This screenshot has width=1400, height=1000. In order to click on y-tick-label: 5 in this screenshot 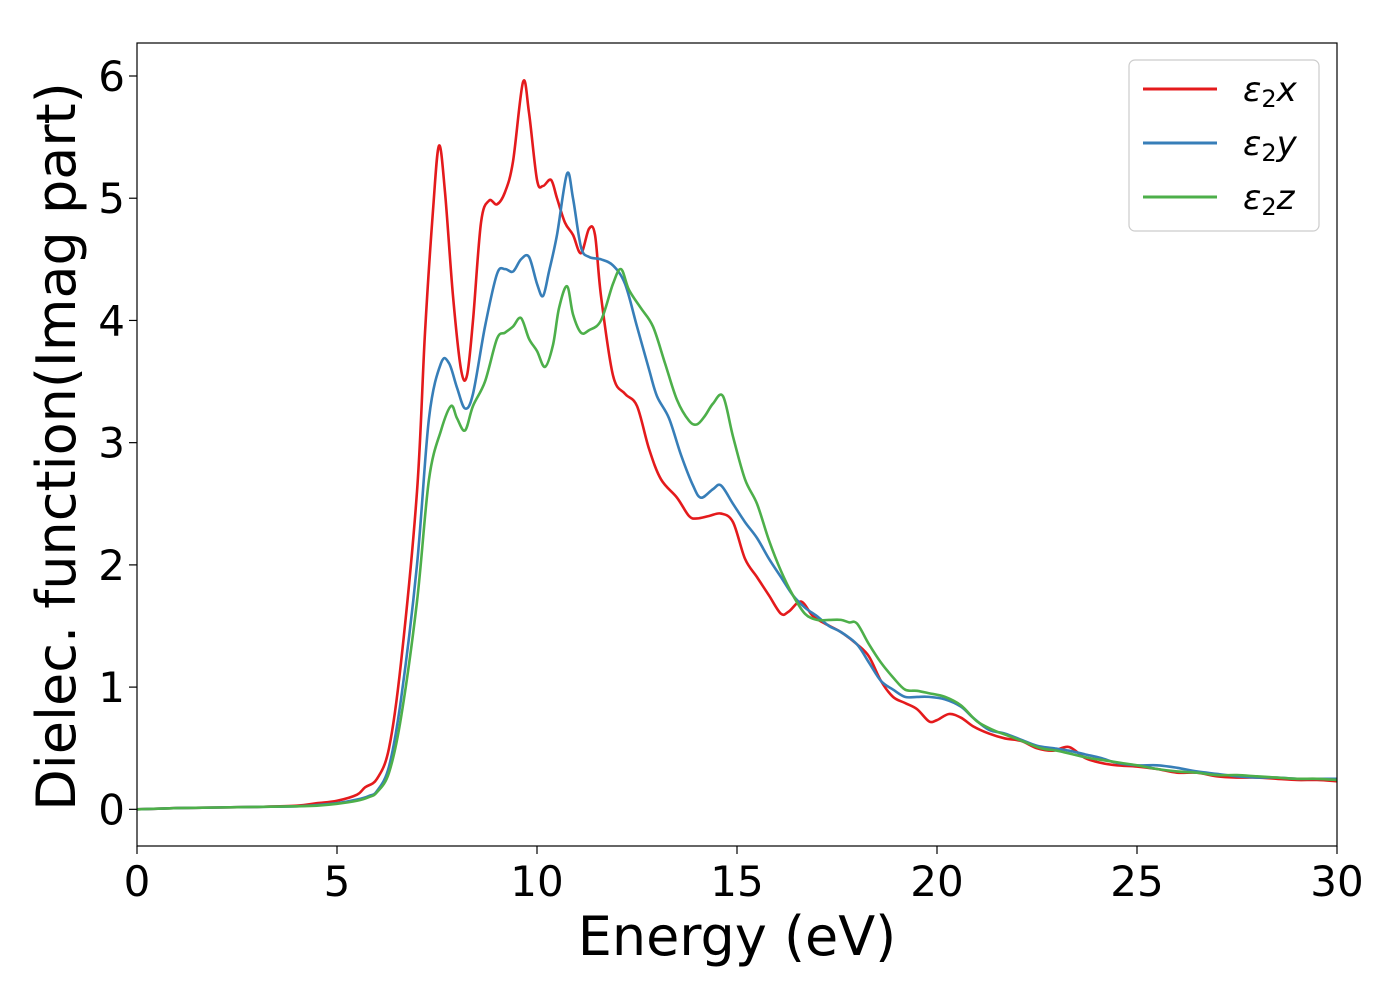, I will do `click(111, 198)`.